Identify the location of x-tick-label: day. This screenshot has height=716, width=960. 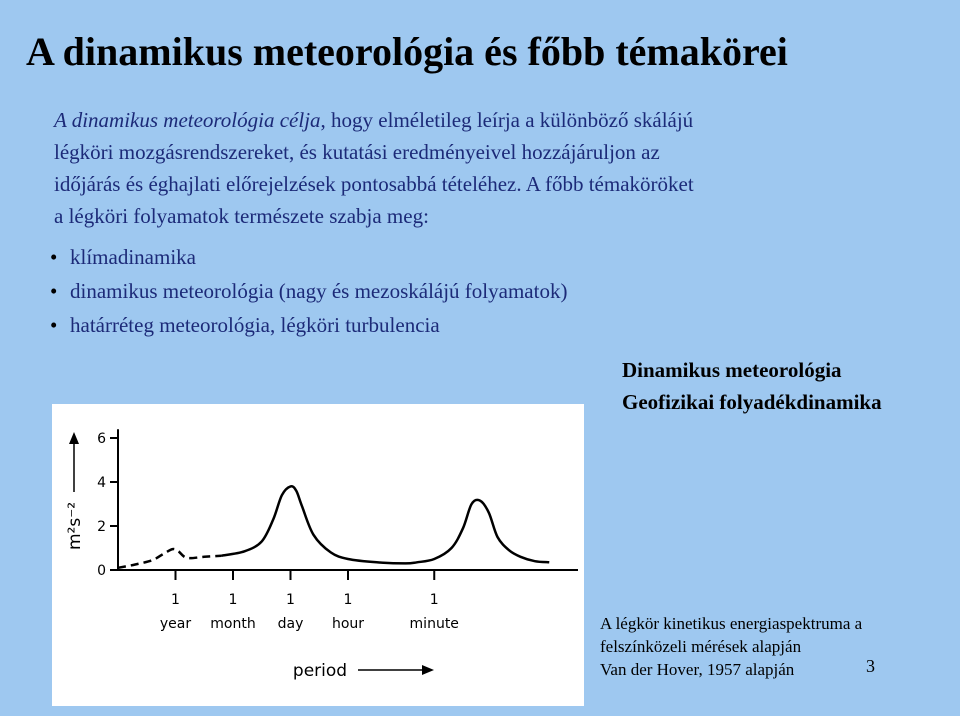
(291, 624).